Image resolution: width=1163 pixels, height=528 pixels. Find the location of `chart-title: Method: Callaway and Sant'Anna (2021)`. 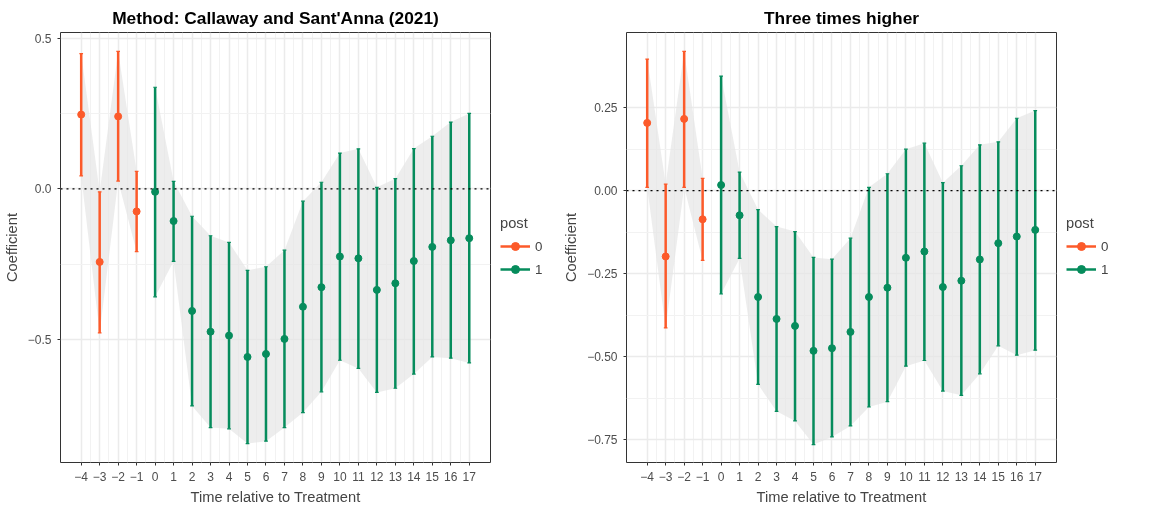

chart-title: Method: Callaway and Sant'Anna (2021) is located at coordinates (275, 17).